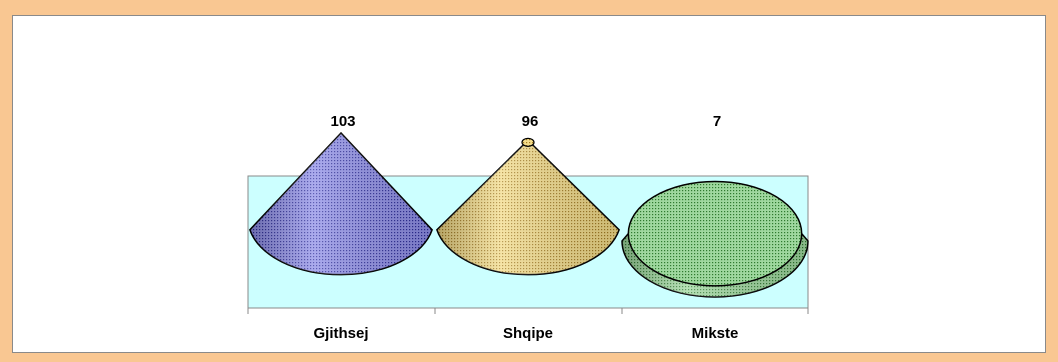  I want to click on category-label: Shqipe, so click(528, 333).